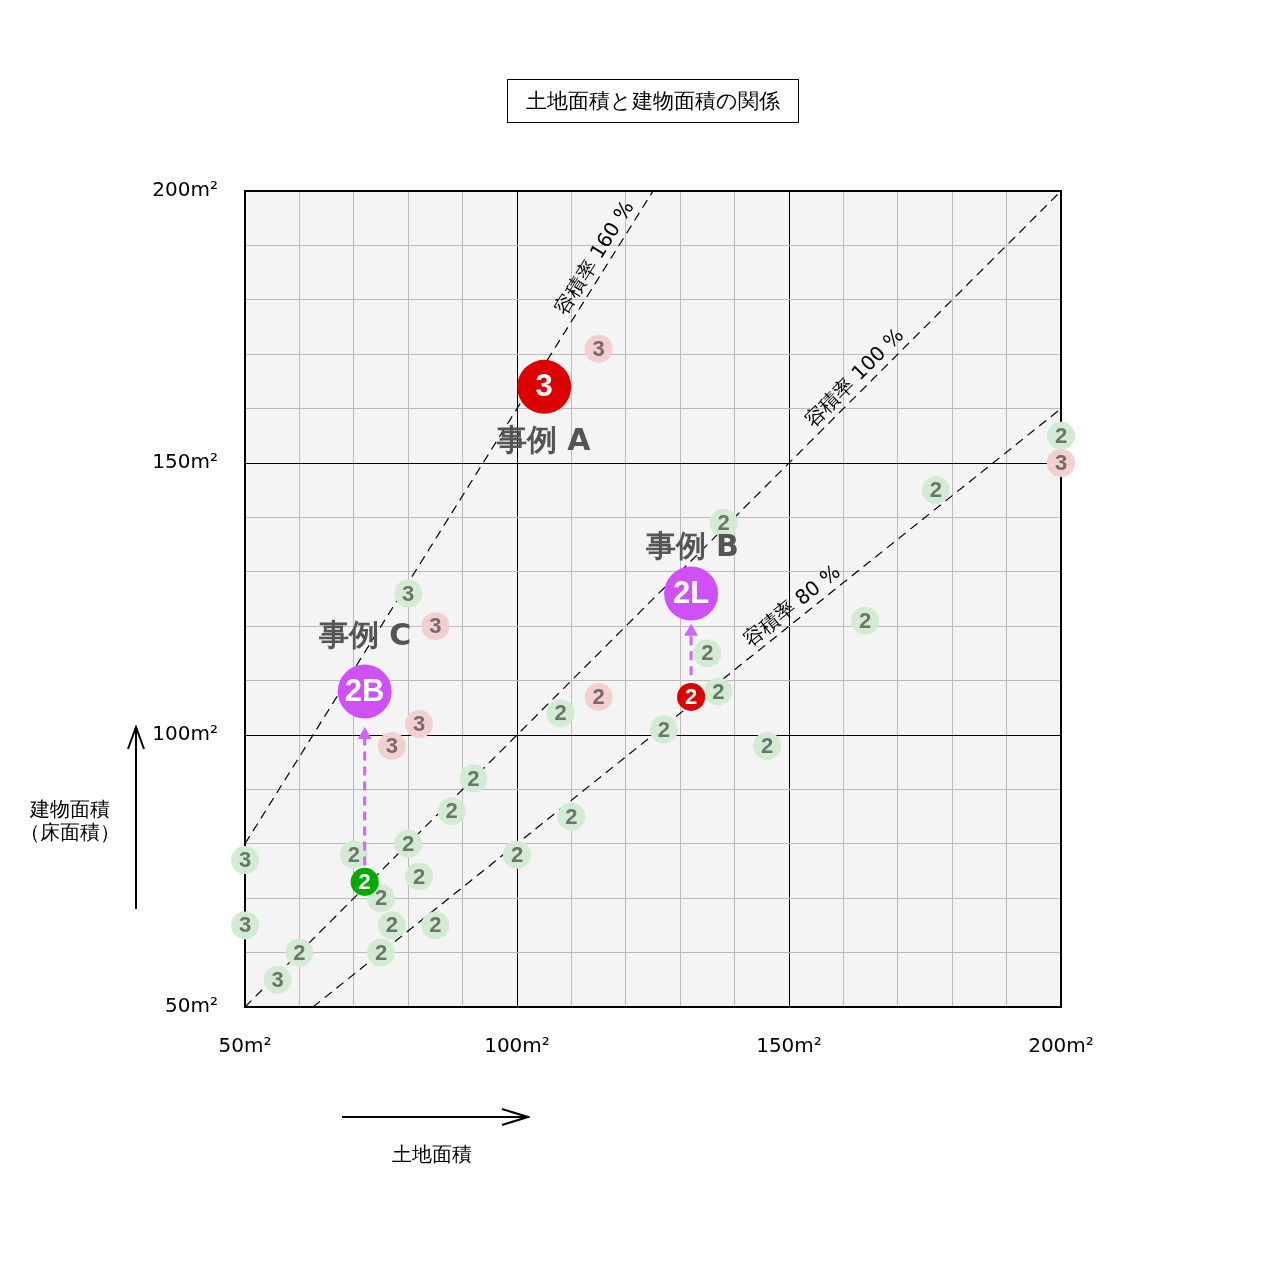  What do you see at coordinates (191, 1005) in the screenshot?
I see `y-tick-label: 50m²` at bounding box center [191, 1005].